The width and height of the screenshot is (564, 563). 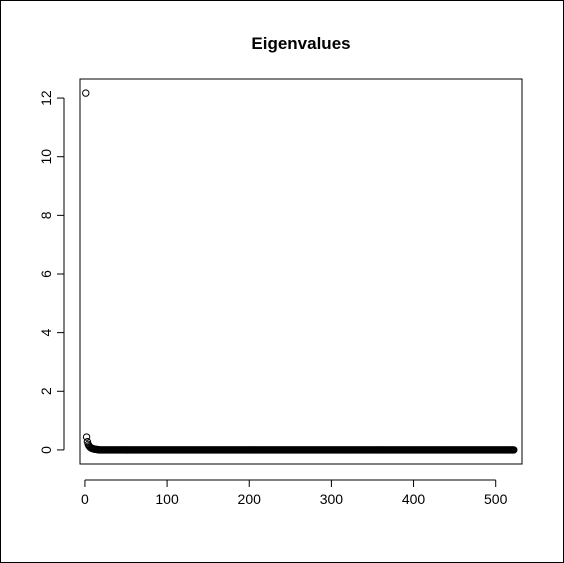 I want to click on x-tick-label: 200, so click(x=250, y=499).